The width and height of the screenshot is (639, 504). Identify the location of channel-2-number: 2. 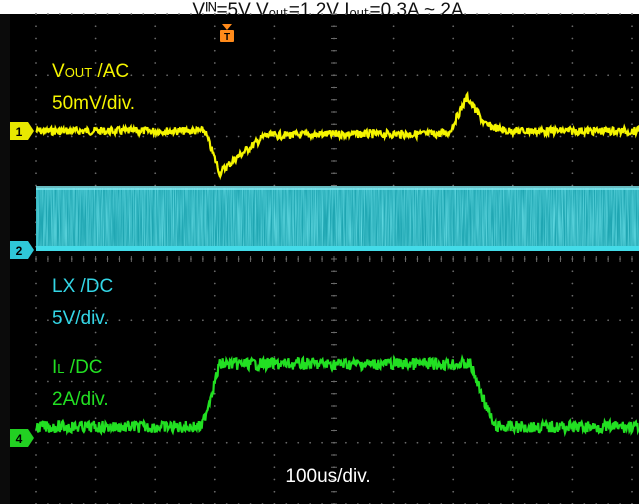
(19, 251).